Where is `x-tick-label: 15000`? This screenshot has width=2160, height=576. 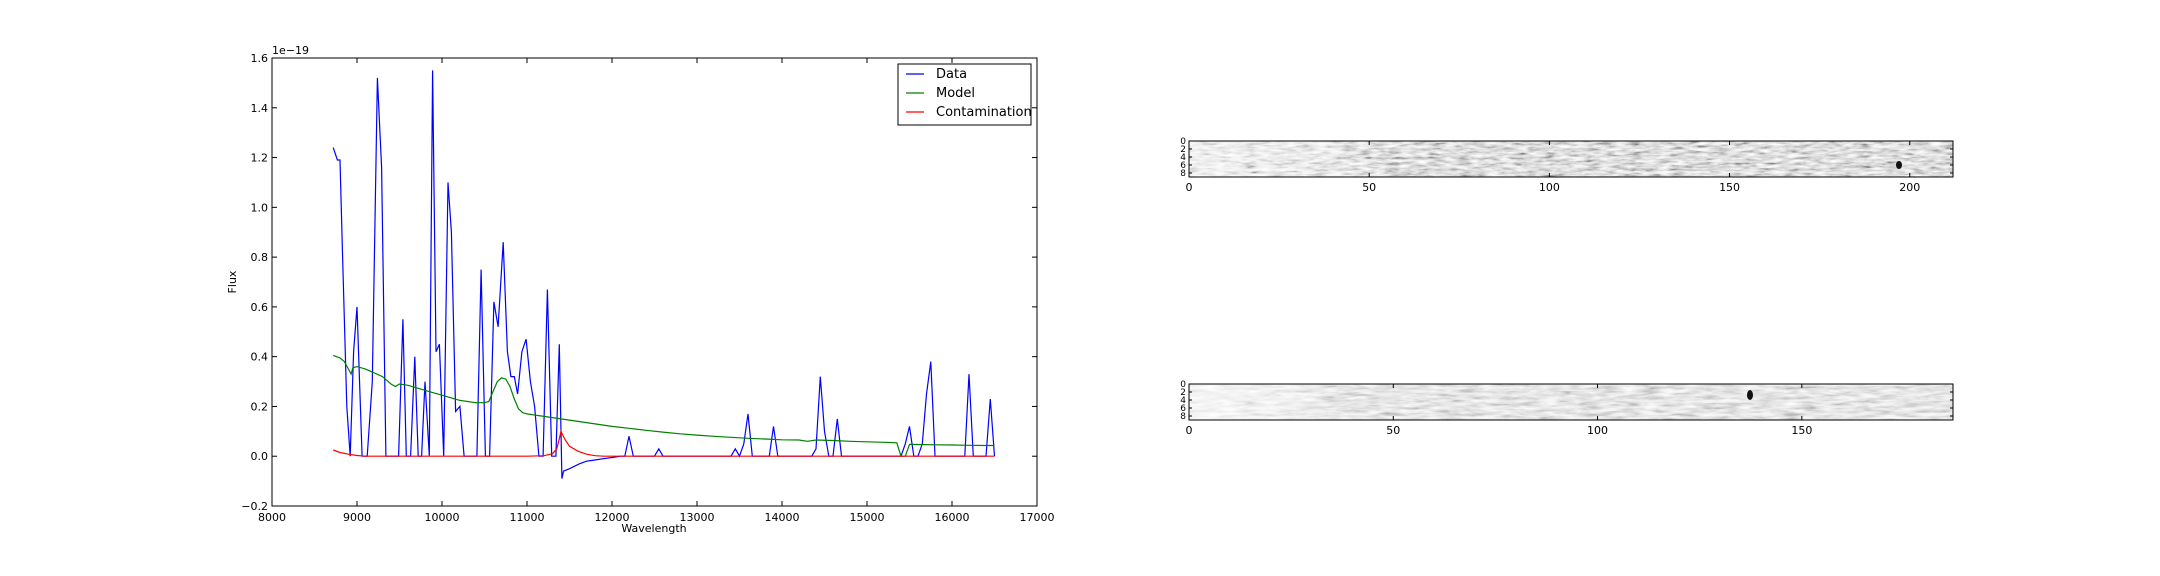
x-tick-label: 15000 is located at coordinates (867, 517).